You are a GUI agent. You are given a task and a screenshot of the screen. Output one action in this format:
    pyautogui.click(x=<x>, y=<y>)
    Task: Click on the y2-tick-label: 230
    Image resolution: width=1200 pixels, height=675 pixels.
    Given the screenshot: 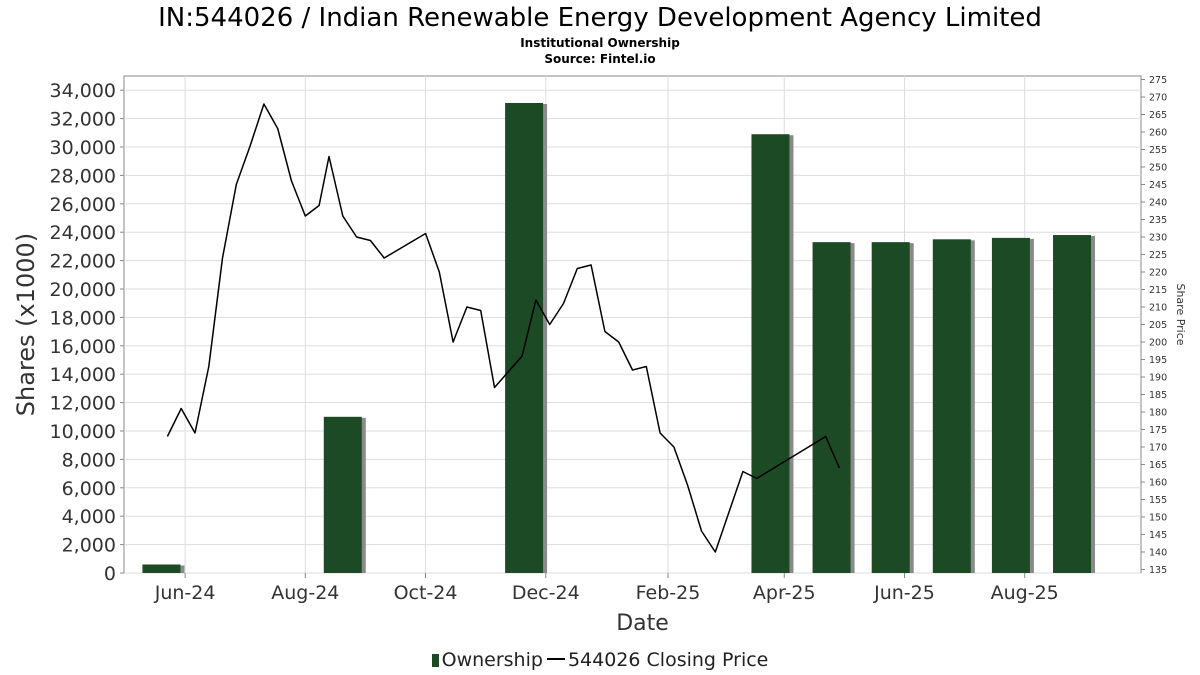 What is the action you would take?
    pyautogui.click(x=1158, y=238)
    